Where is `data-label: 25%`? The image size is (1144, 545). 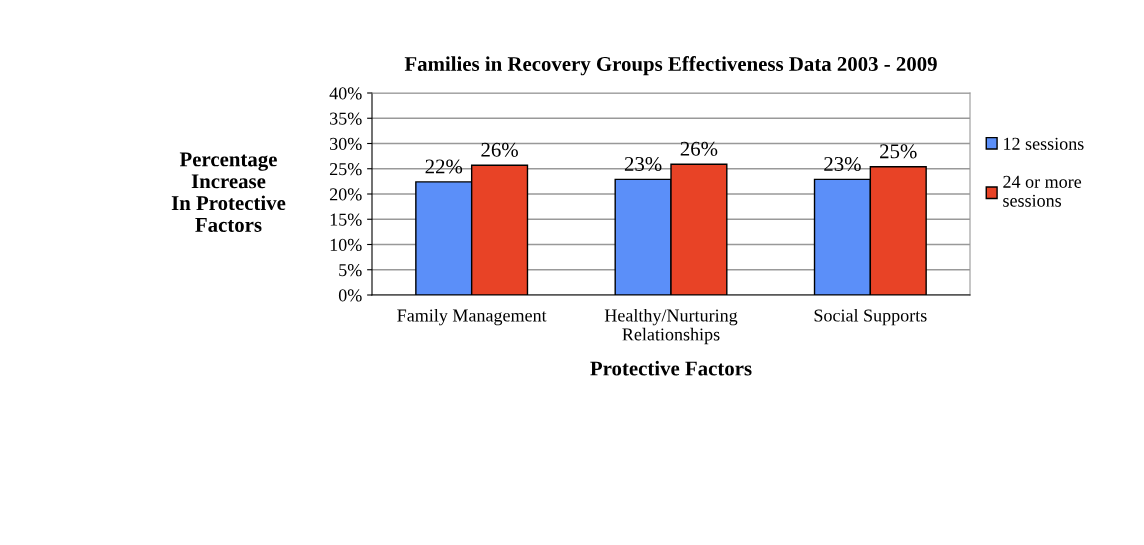
data-label: 25% is located at coordinates (898, 151).